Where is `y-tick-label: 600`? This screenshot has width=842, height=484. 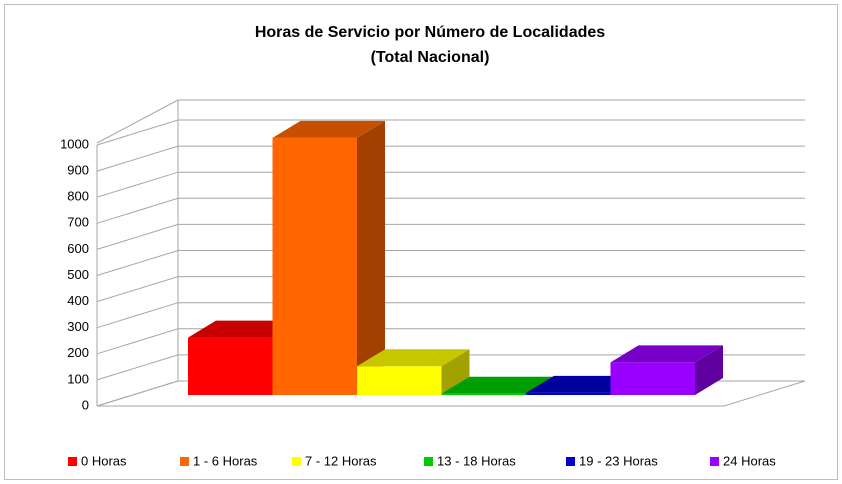
y-tick-label: 600 is located at coordinates (78, 248).